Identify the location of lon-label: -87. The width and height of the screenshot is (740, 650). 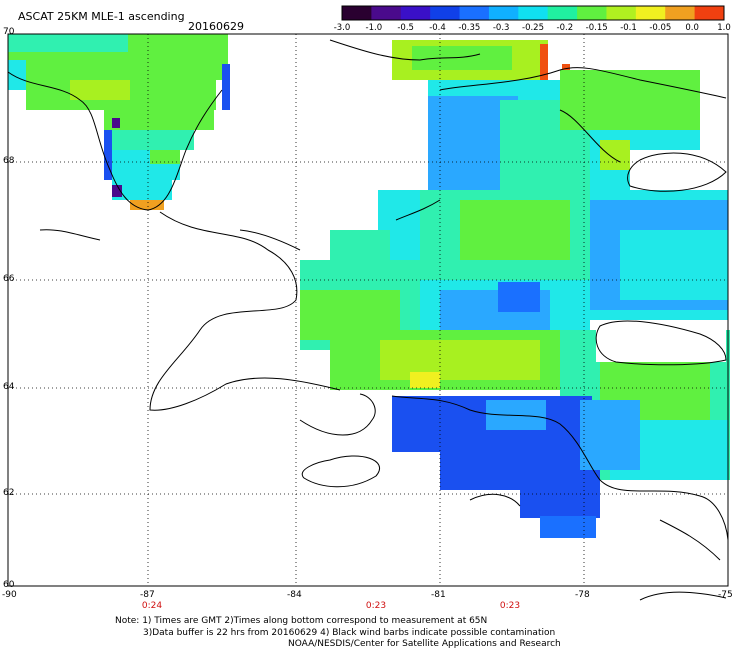
(147, 595).